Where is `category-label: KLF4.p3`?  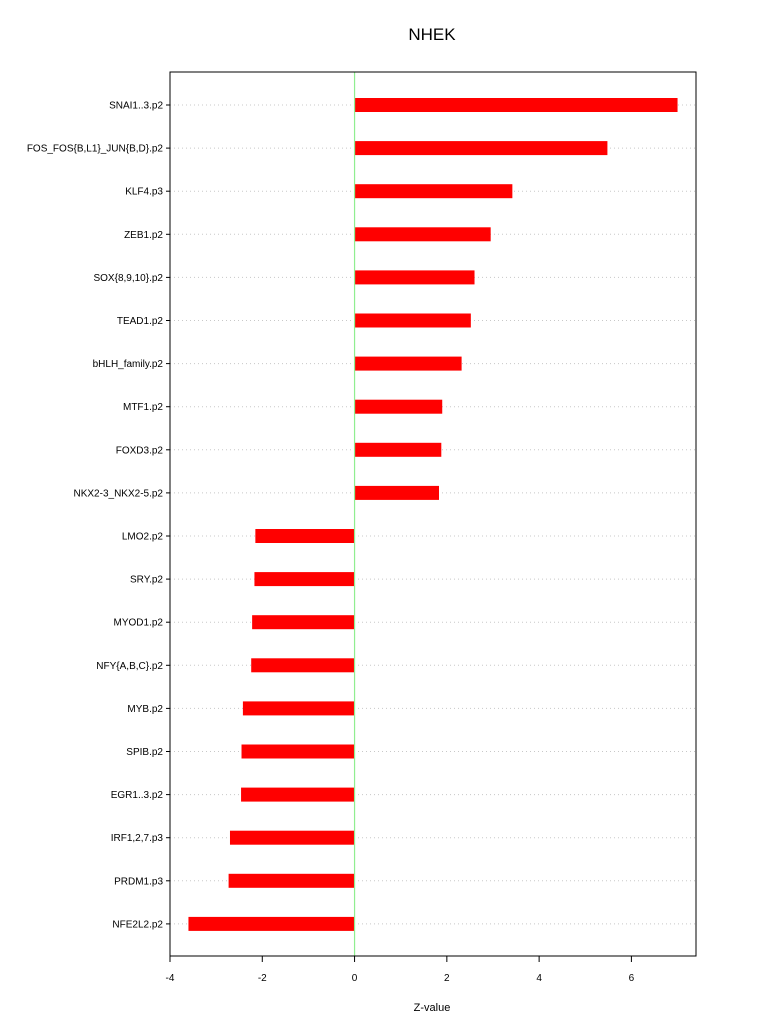
category-label: KLF4.p3 is located at coordinates (144, 192).